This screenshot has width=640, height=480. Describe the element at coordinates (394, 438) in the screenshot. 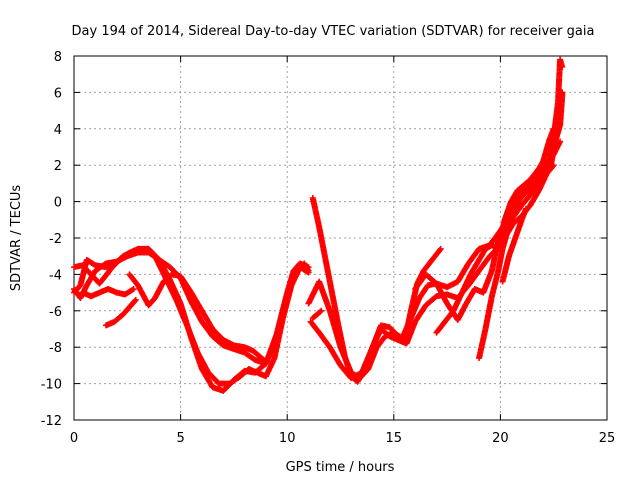

I see `x-tick-label: 15` at that location.